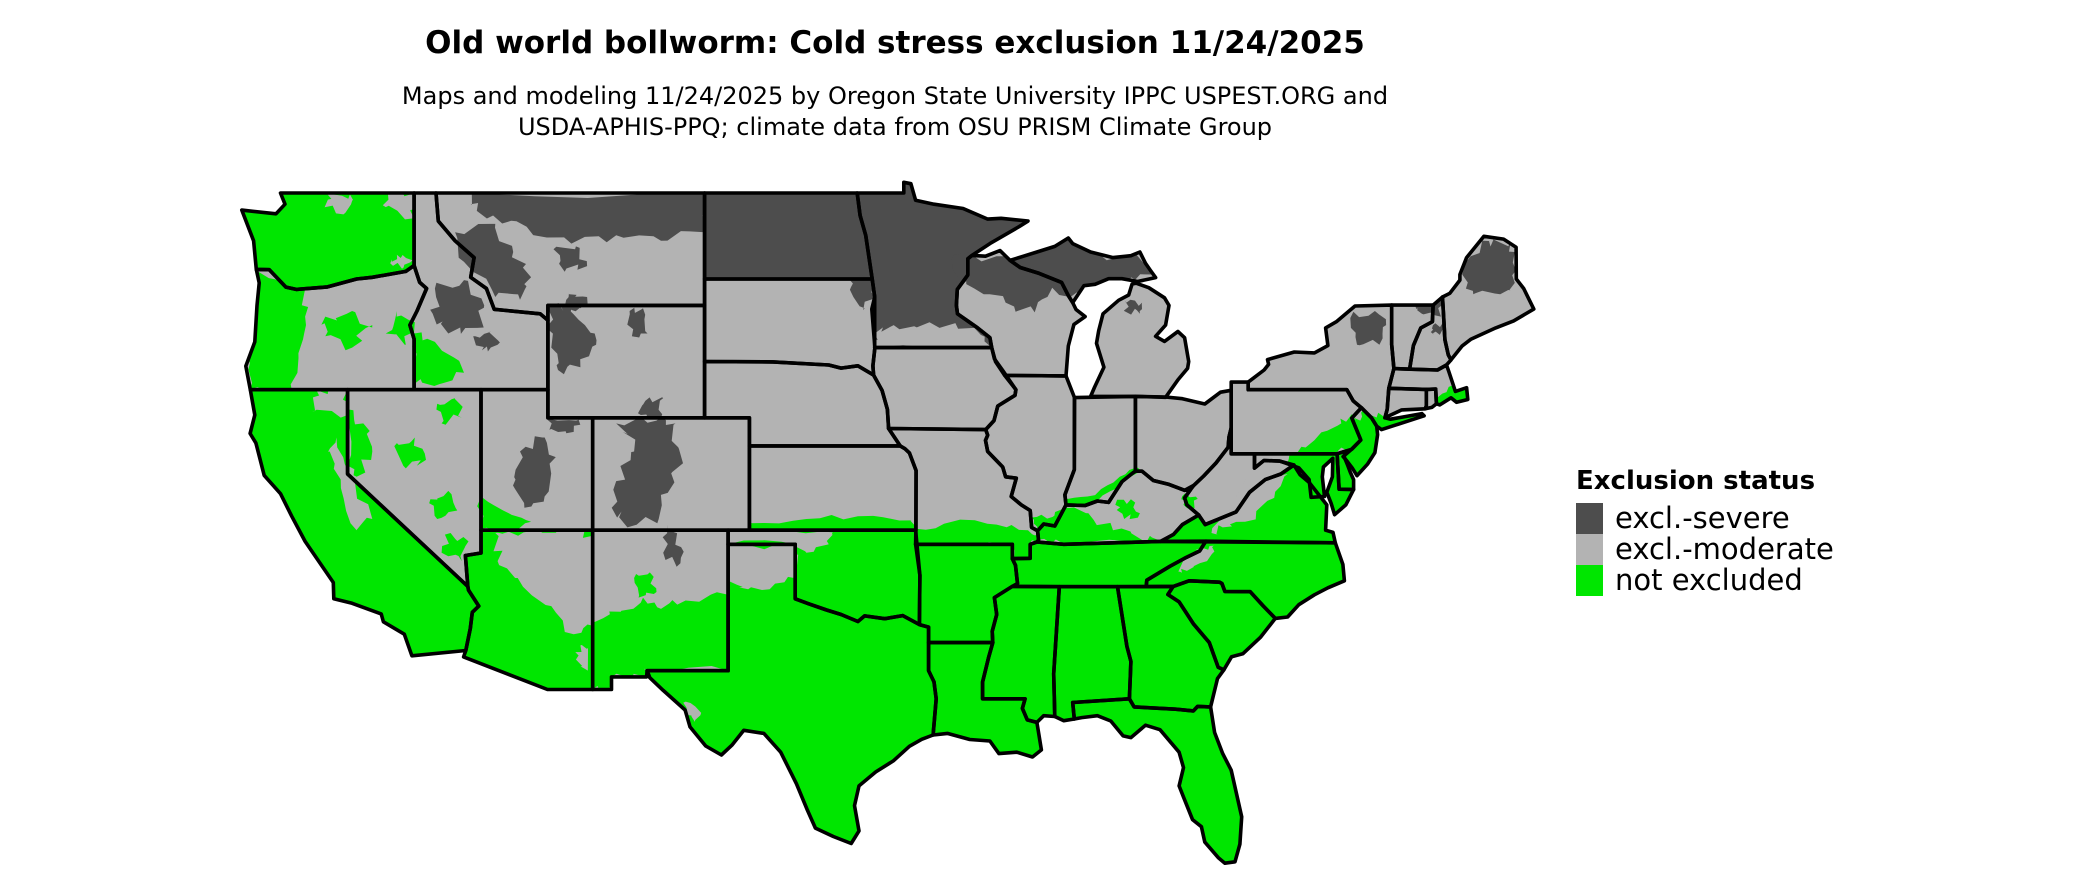  I want to click on state-WV, so click(1239, 476).